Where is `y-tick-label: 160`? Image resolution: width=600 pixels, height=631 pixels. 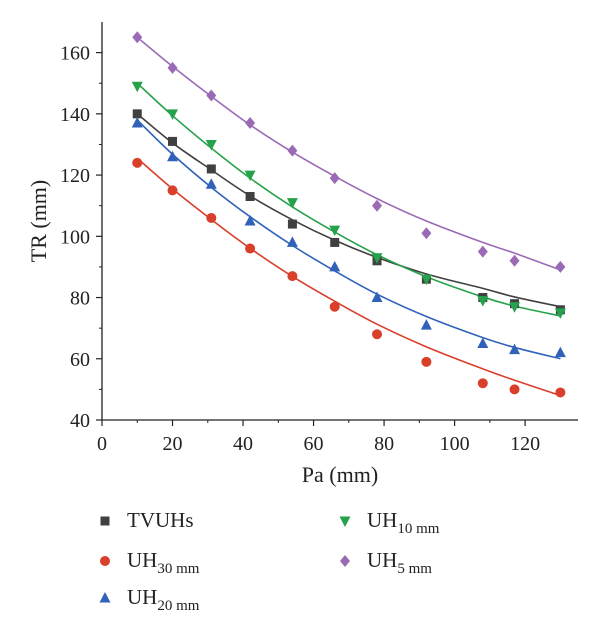 y-tick-label: 160 is located at coordinates (75, 54).